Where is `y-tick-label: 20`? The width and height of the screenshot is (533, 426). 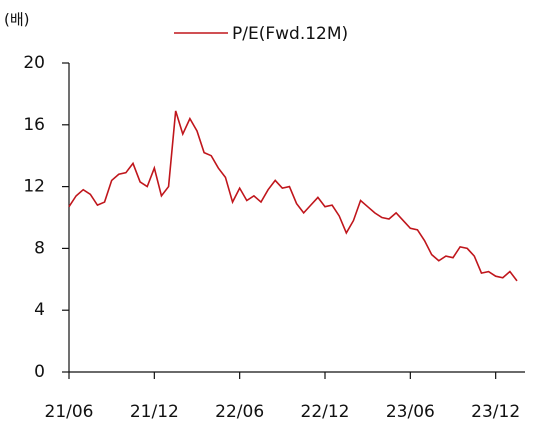 y-tick-label: 20 is located at coordinates (34, 63).